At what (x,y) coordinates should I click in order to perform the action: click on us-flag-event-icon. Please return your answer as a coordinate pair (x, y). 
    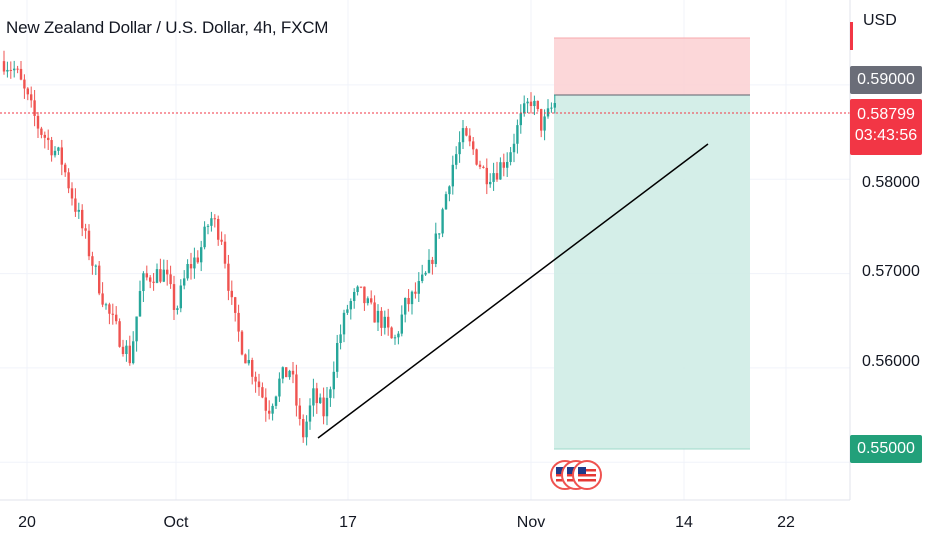
    Looking at the image, I should click on (587, 475).